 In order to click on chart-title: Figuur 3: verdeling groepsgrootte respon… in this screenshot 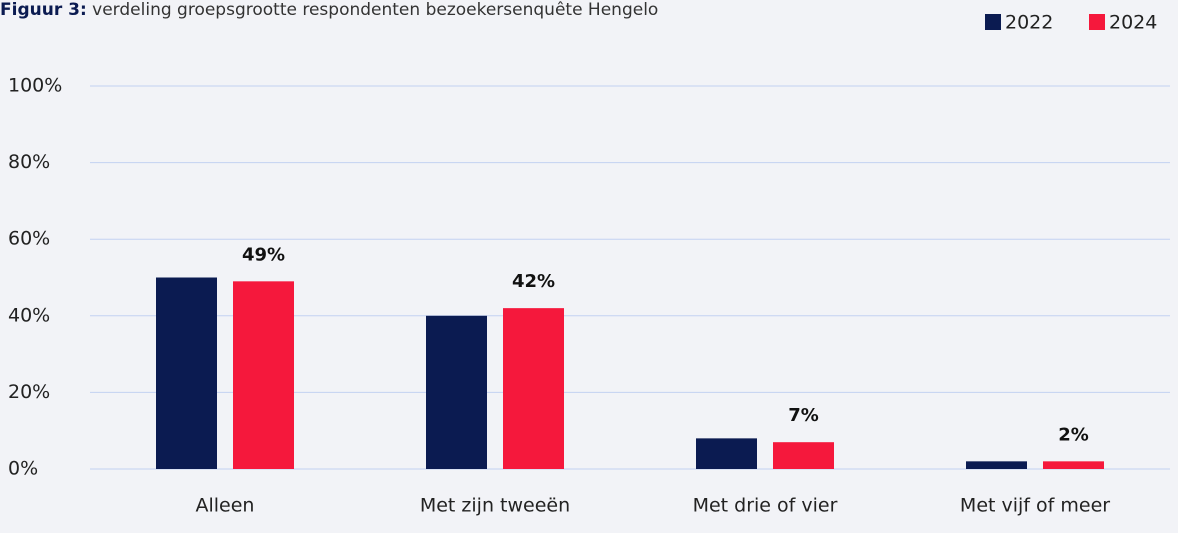, I will do `click(329, 10)`.